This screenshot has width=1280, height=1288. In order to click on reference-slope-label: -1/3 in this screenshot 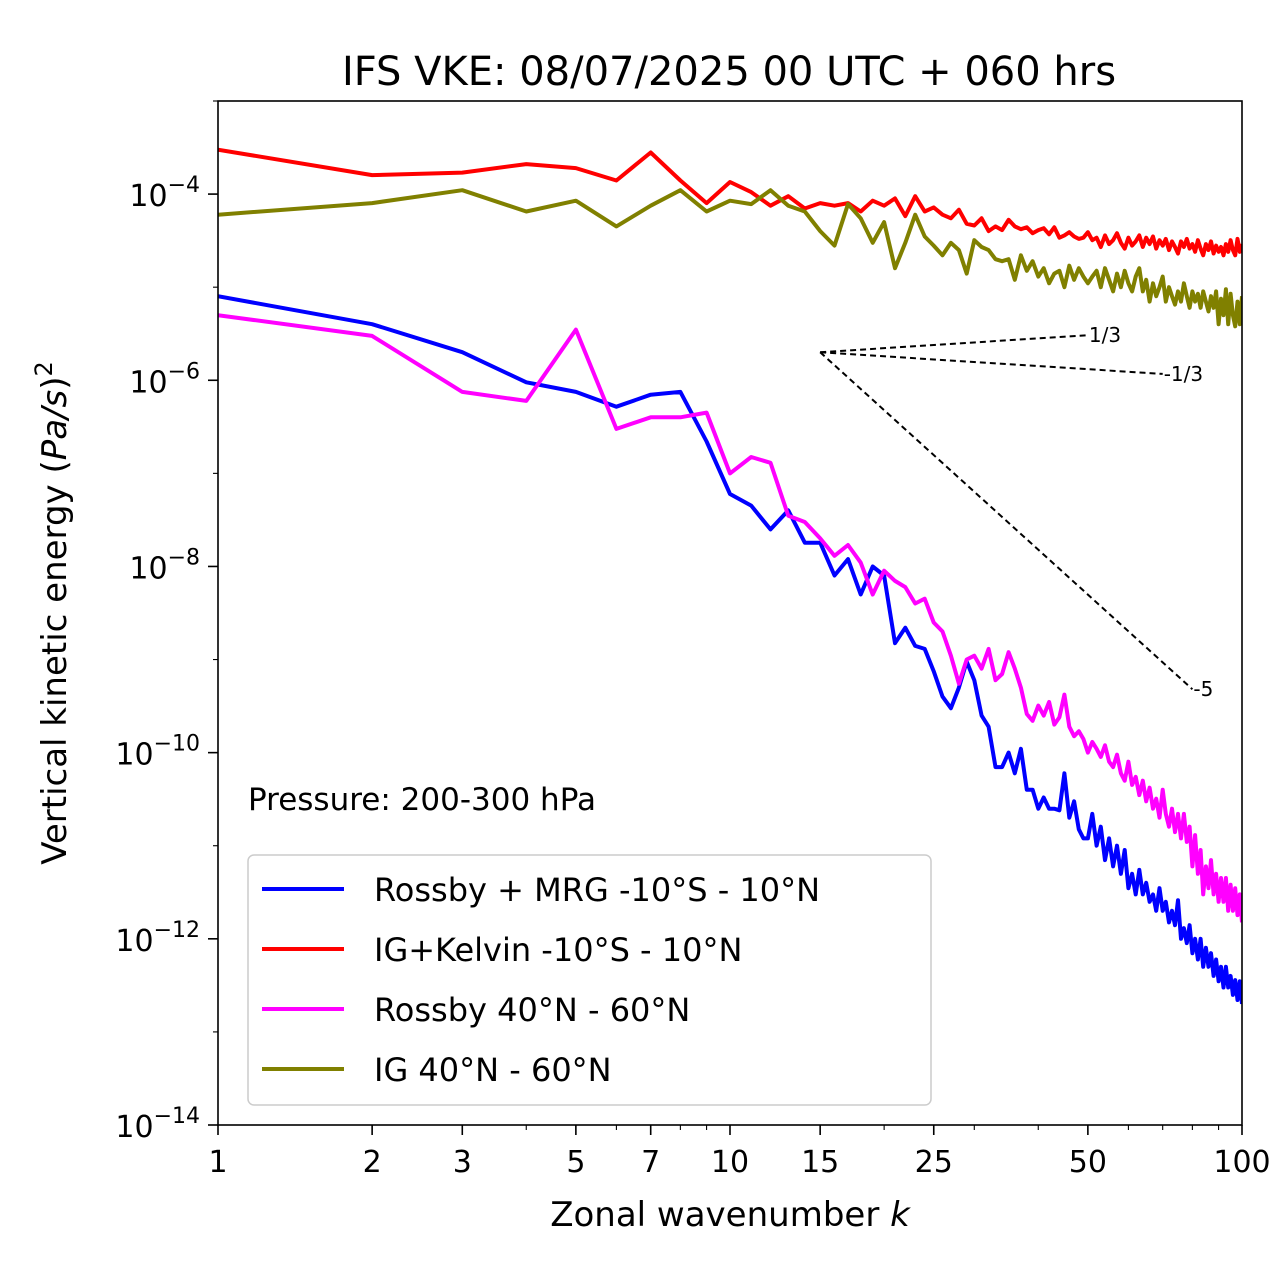, I will do `click(1183, 374)`.